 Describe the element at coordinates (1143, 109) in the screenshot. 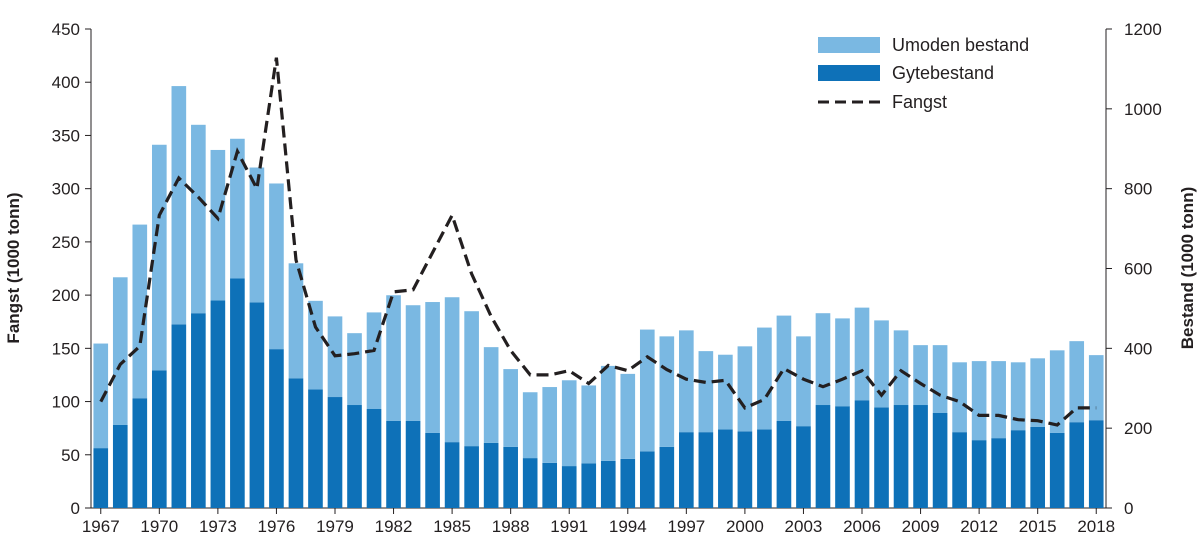

I see `right-tick-label: 1000` at that location.